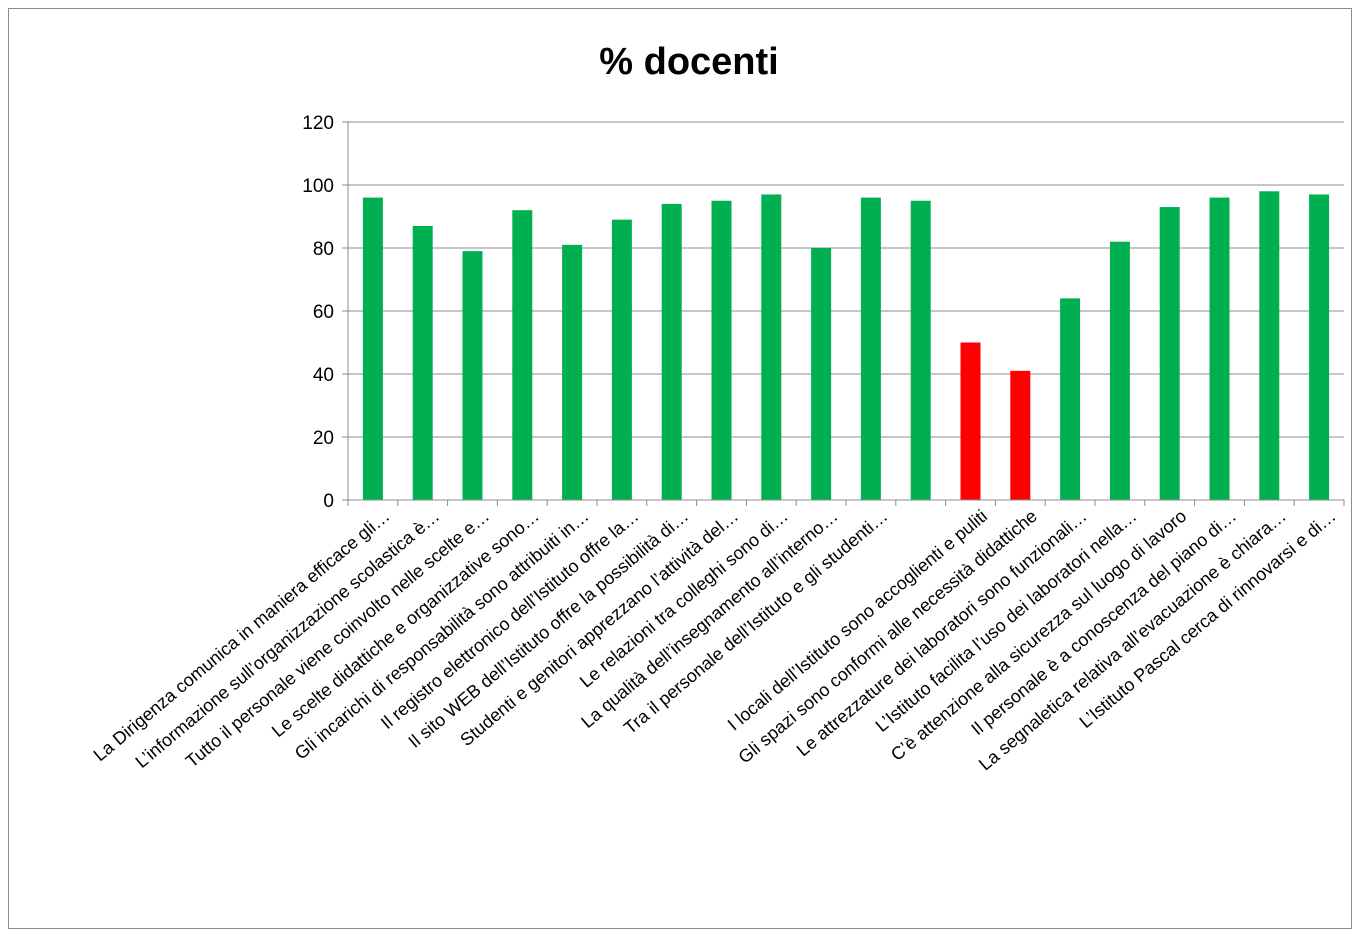 The height and width of the screenshot is (937, 1360). Describe the element at coordinates (323, 312) in the screenshot. I see `y-tick-label: 60` at that location.